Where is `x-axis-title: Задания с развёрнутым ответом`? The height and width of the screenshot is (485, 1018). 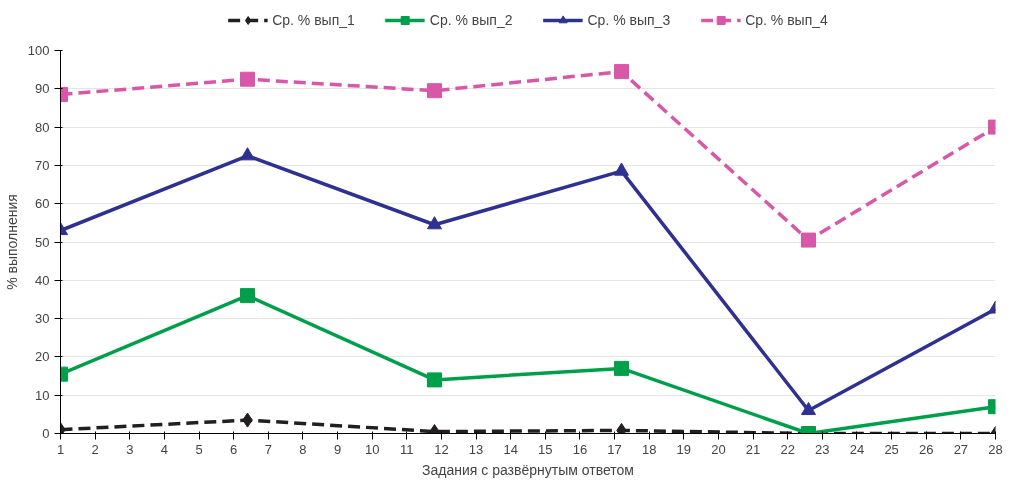
x-axis-title: Задания с развёрнутым ответом is located at coordinates (528, 469).